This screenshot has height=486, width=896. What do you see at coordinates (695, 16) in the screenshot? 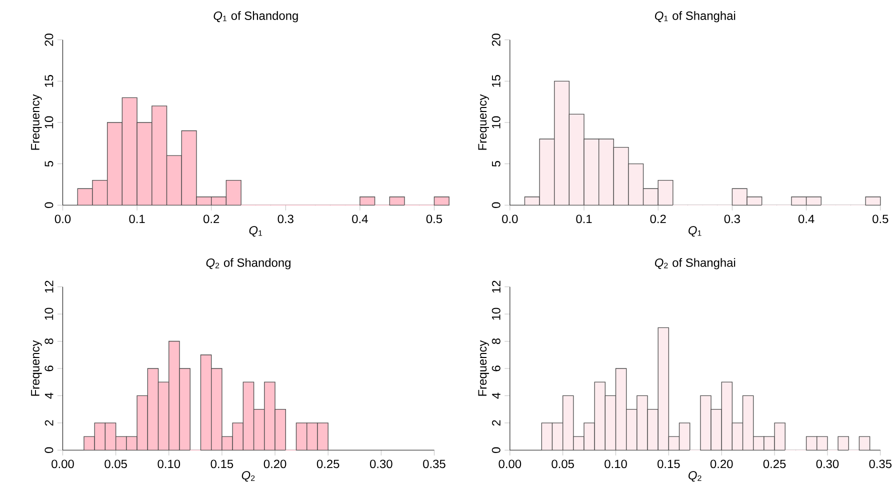
I see `chart-title: Q$_{1}$ of Shanghai` at bounding box center [695, 16].